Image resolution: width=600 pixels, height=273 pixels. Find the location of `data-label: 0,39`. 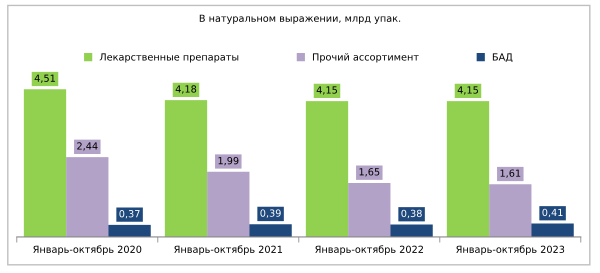

data-label: 0,39 is located at coordinates (270, 213).